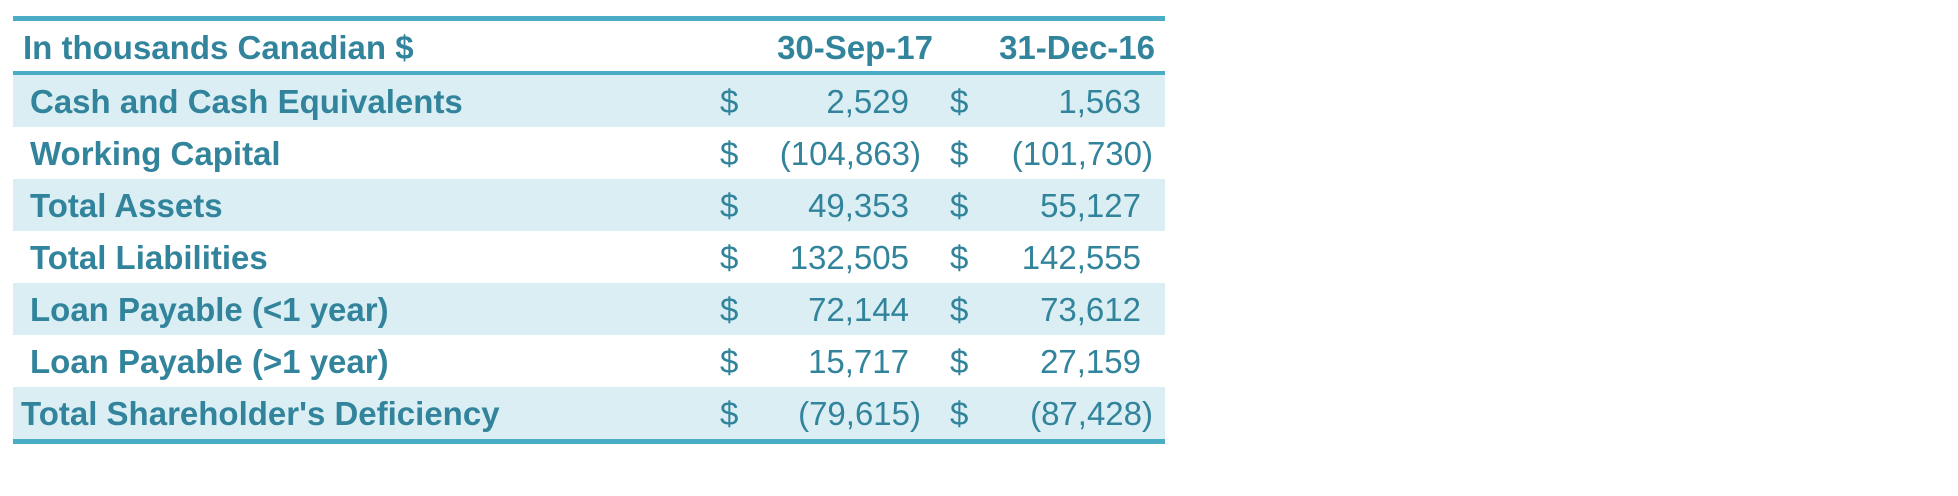  Describe the element at coordinates (589, 257) in the screenshot. I see `table-row: Total Liabilities $ 132,505 $ 142,555` at that location.